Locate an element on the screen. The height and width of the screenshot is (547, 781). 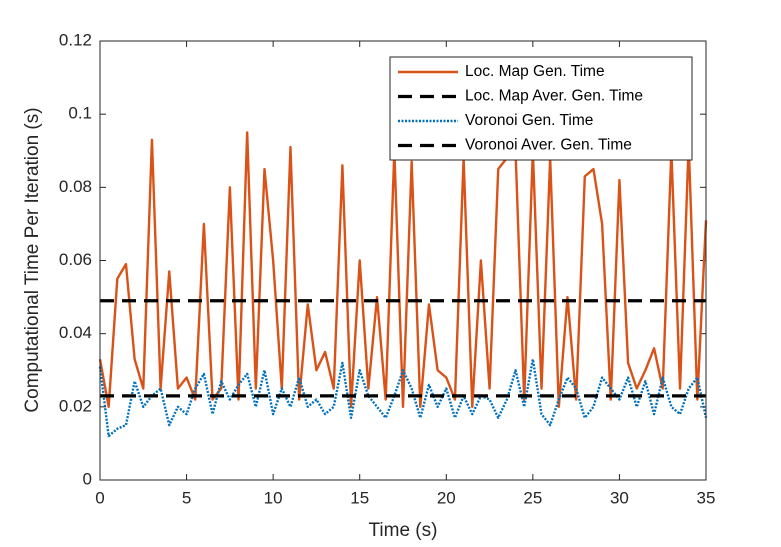
x-tick-label: 20 is located at coordinates (446, 497).